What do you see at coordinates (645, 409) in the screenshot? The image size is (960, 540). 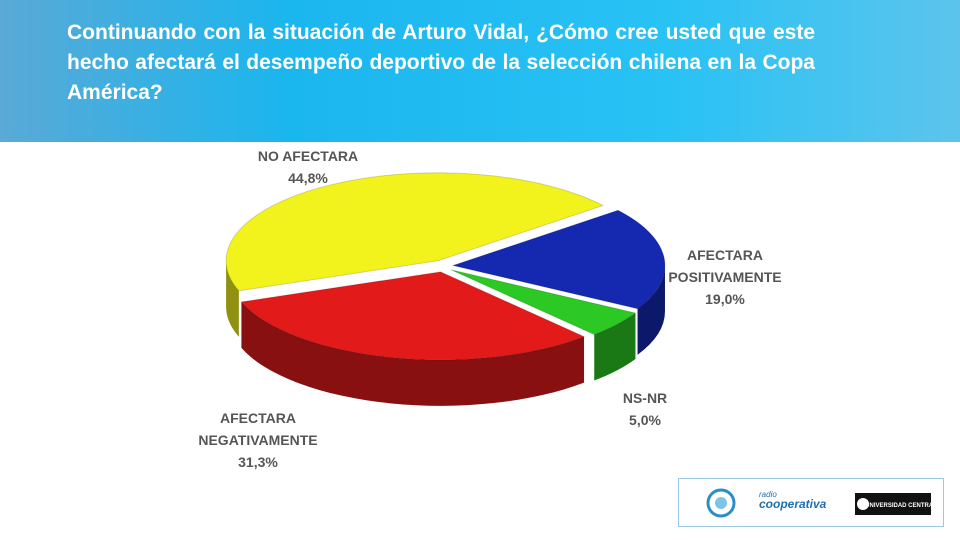 I see `slice-label: NS-NR 5,0%` at bounding box center [645, 409].